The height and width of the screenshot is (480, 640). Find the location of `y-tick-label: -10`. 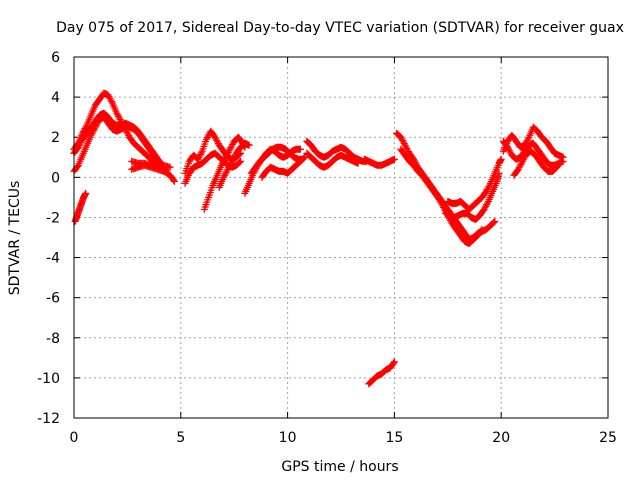

y-tick-label: -10 is located at coordinates (48, 379).